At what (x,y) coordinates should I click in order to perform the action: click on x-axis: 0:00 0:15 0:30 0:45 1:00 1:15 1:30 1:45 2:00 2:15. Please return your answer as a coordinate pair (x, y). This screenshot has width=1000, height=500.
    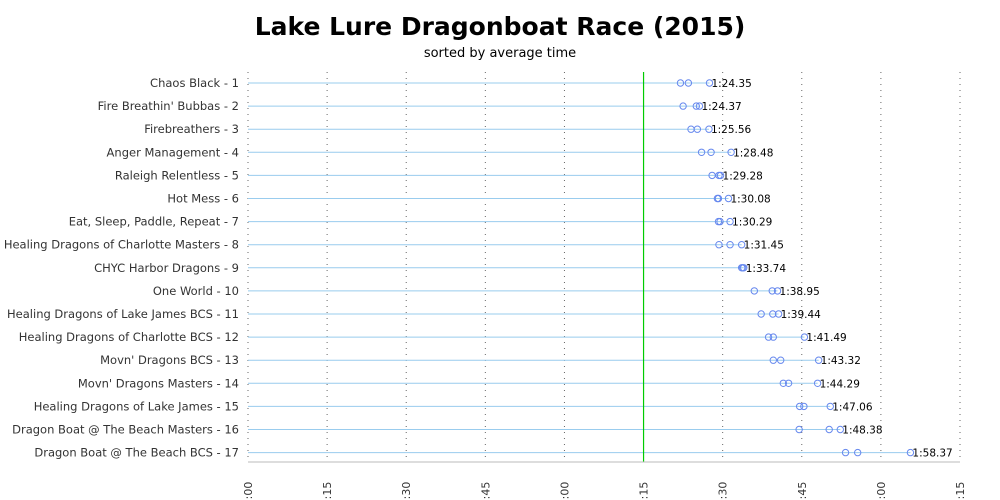
    Looking at the image, I should click on (604, 480).